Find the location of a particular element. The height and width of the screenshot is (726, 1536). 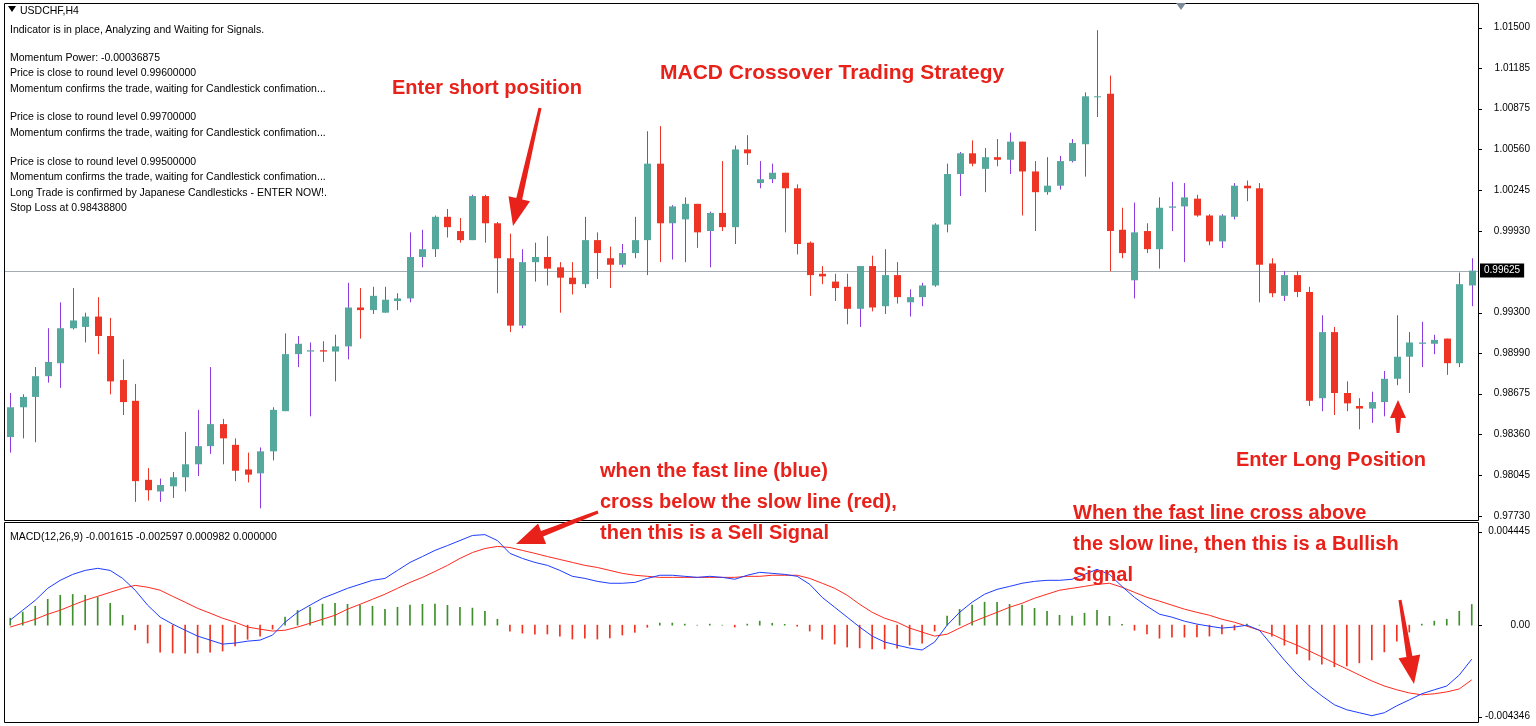

y-tick-label: 0.00 is located at coordinates (1520, 624).